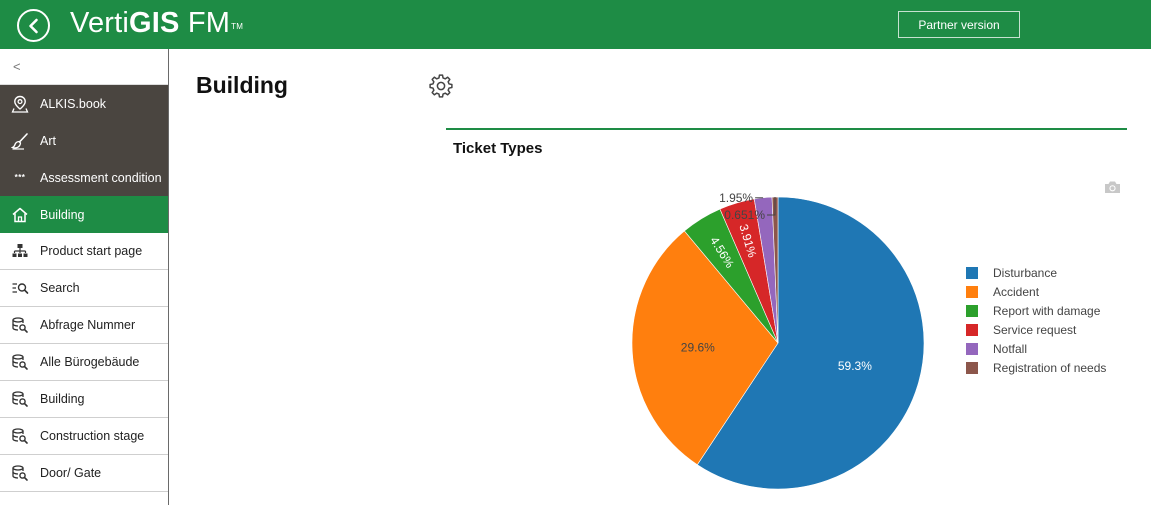 This screenshot has height=505, width=1151. What do you see at coordinates (20, 104) in the screenshot?
I see `map-pin-icon` at bounding box center [20, 104].